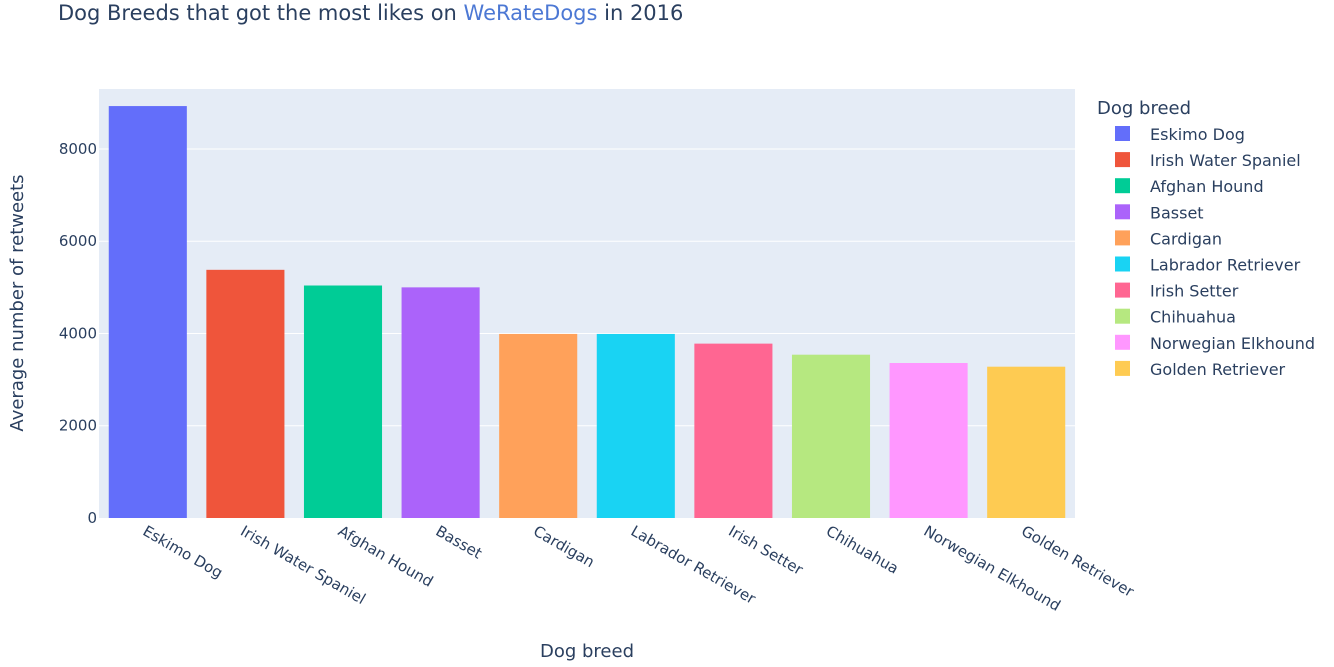  I want to click on legend-label: Basset, so click(1177, 212).